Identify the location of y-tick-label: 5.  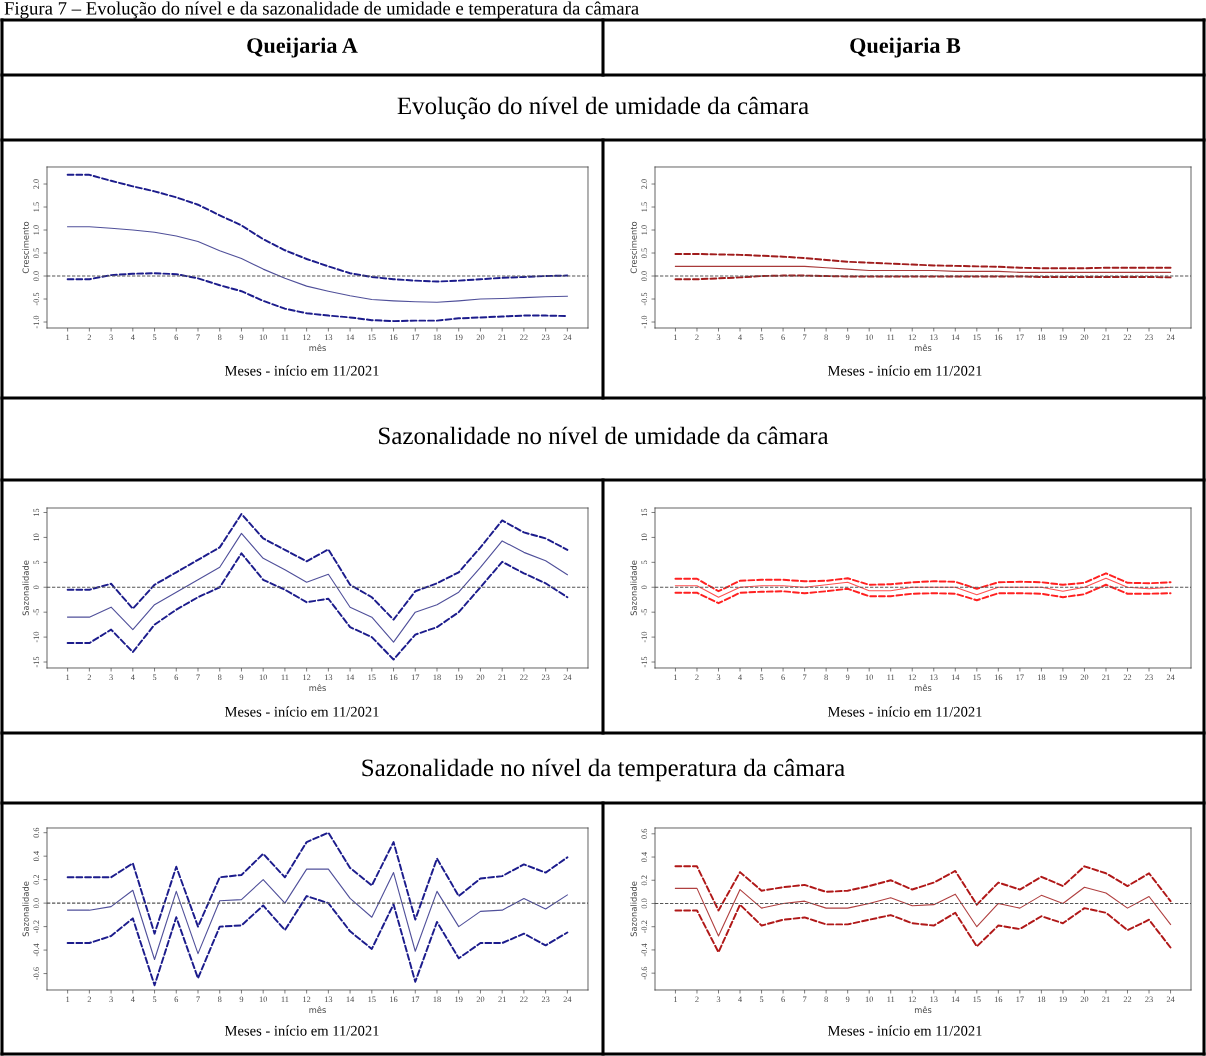
(36, 562).